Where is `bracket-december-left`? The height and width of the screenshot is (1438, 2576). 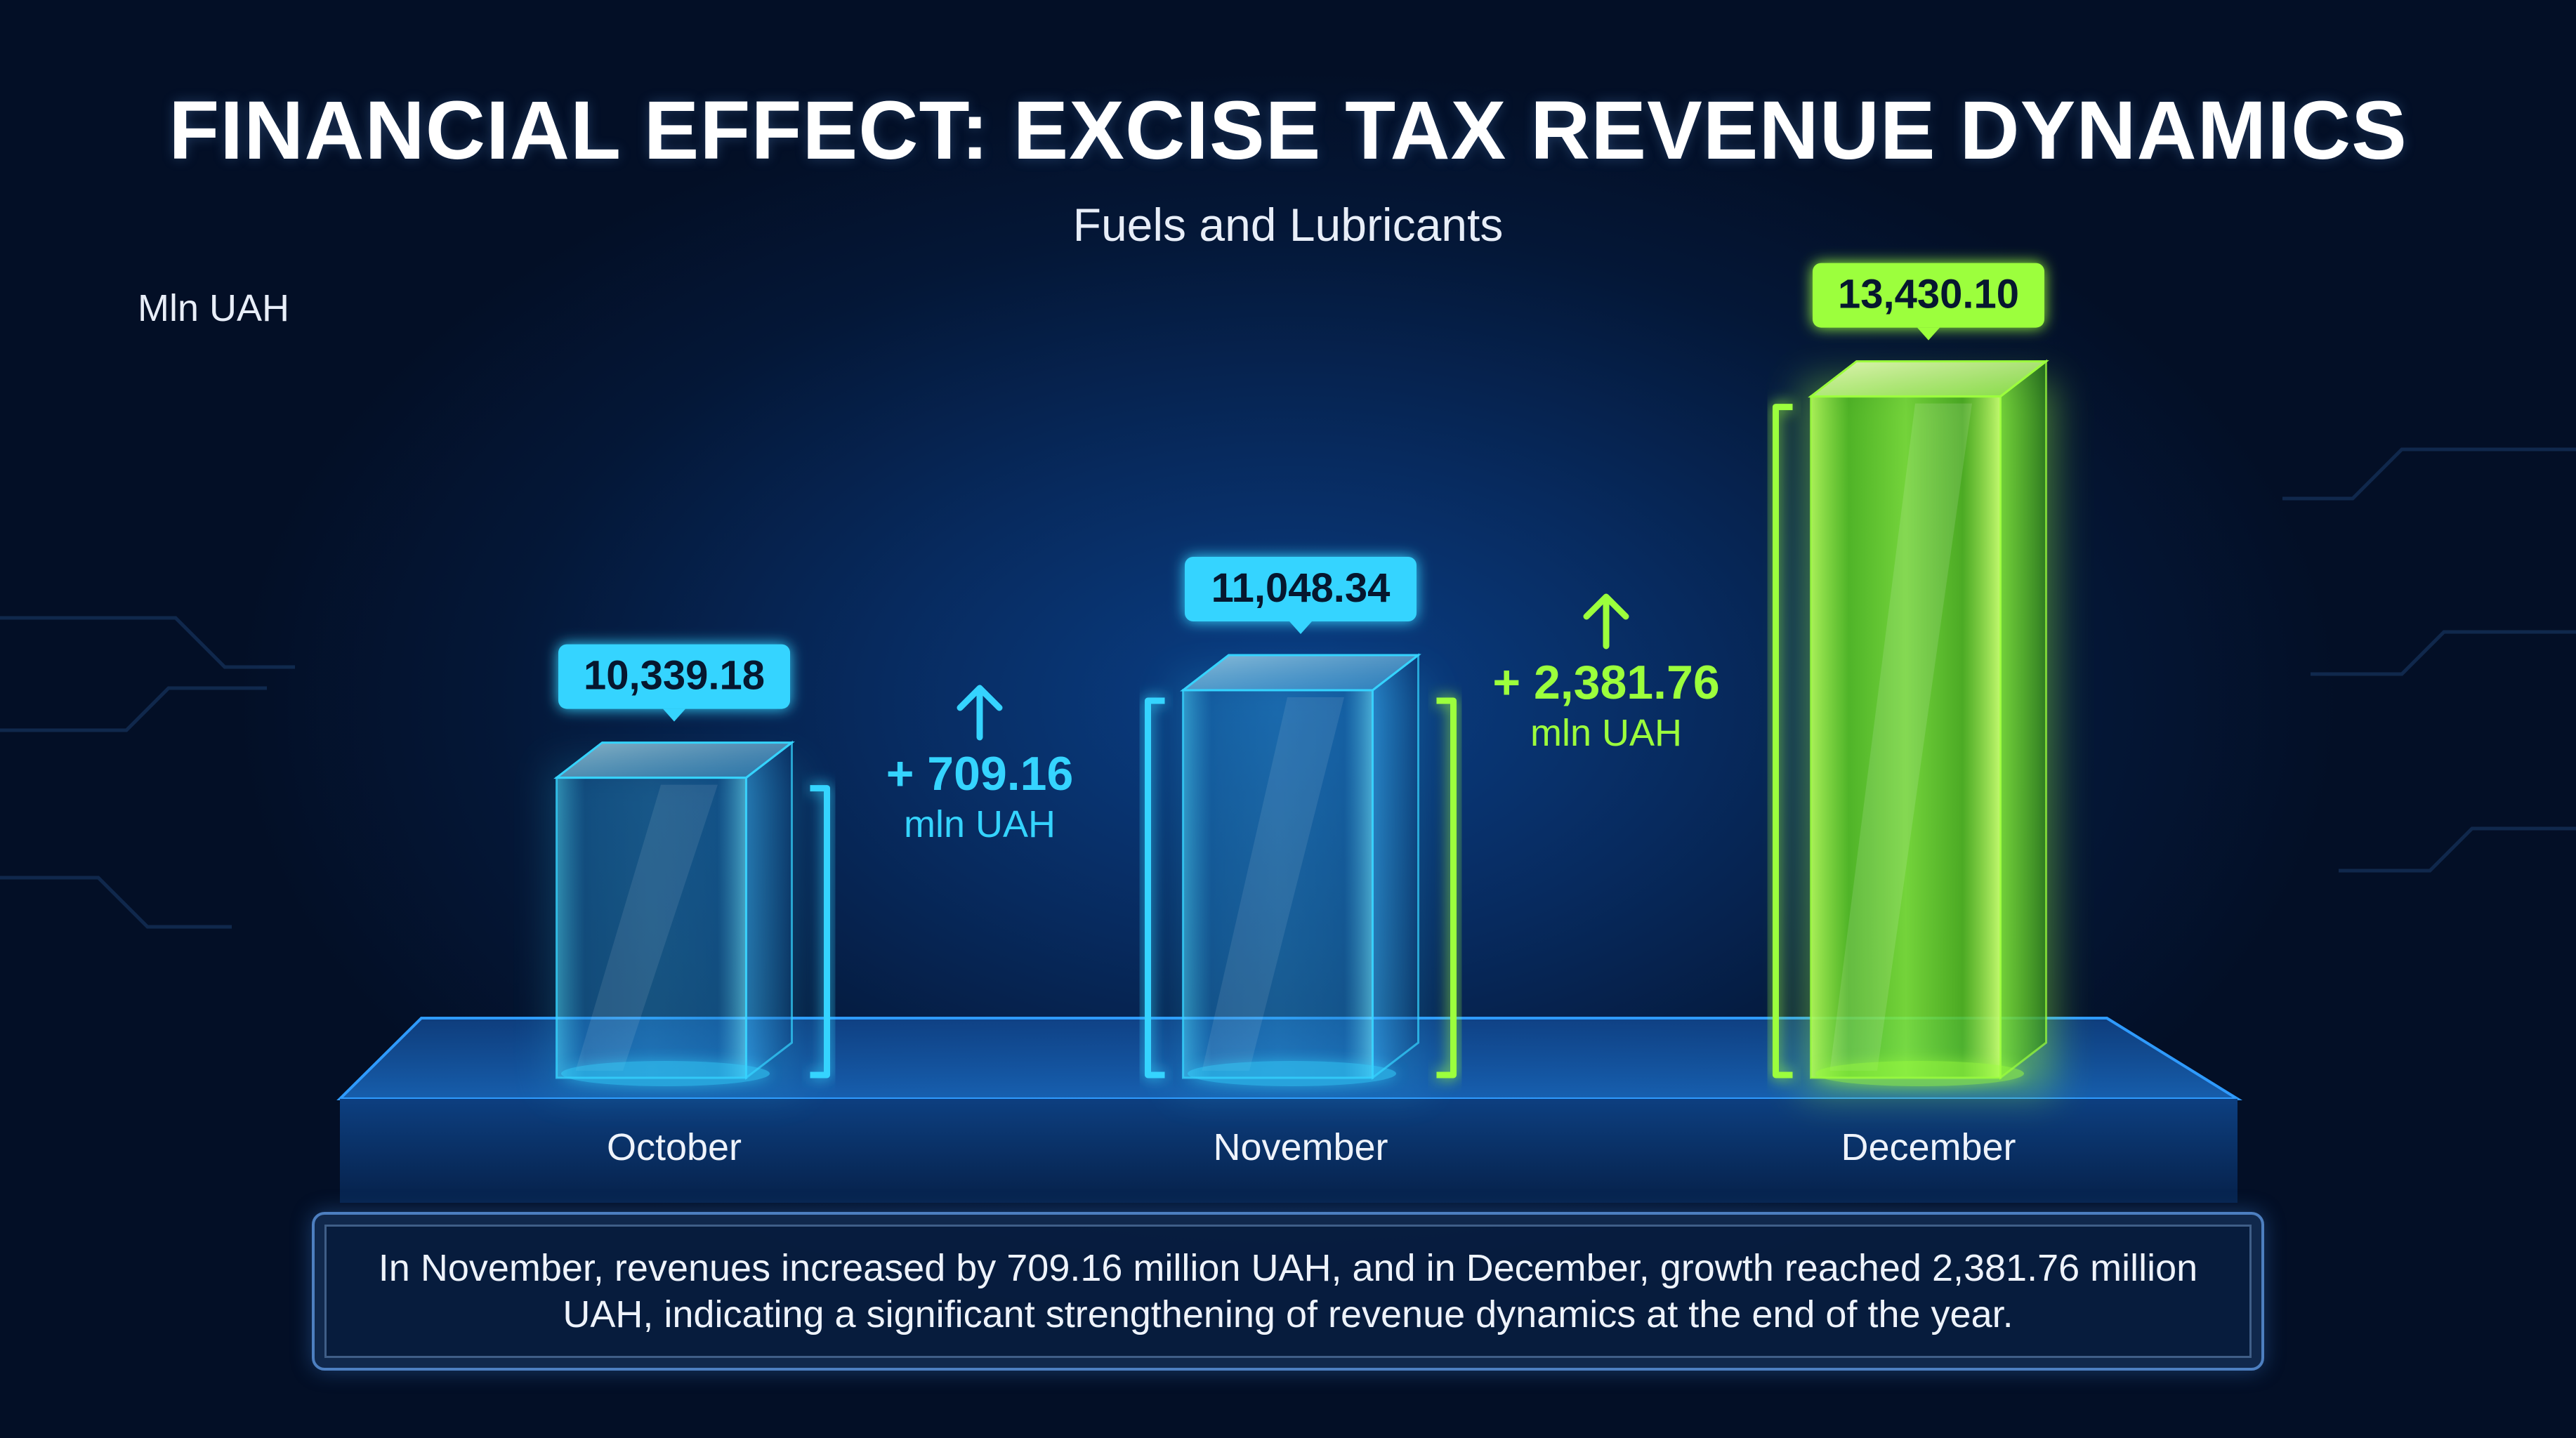 bracket-december-left is located at coordinates (1783, 741).